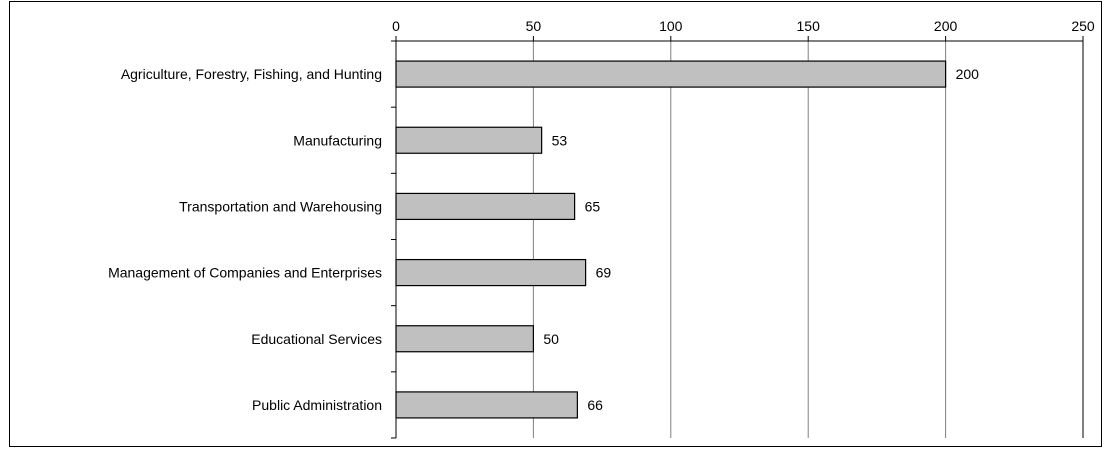 The image size is (1106, 451). I want to click on data-label: 53, so click(560, 140).